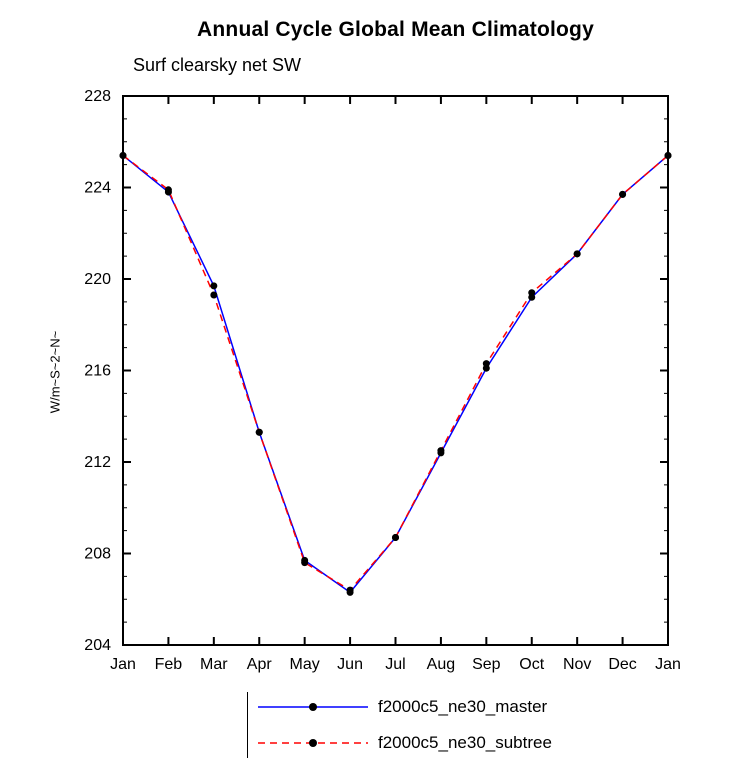  What do you see at coordinates (97, 462) in the screenshot?
I see `y-tick-label: 212` at bounding box center [97, 462].